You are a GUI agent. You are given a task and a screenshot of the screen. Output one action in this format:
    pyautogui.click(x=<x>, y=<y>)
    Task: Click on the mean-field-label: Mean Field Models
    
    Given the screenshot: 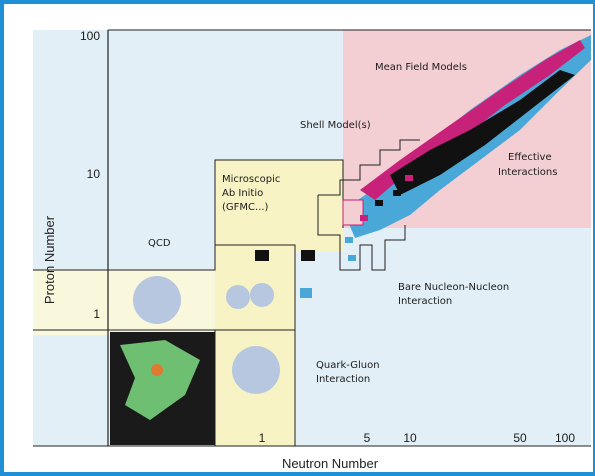 What is the action you would take?
    pyautogui.click(x=421, y=67)
    